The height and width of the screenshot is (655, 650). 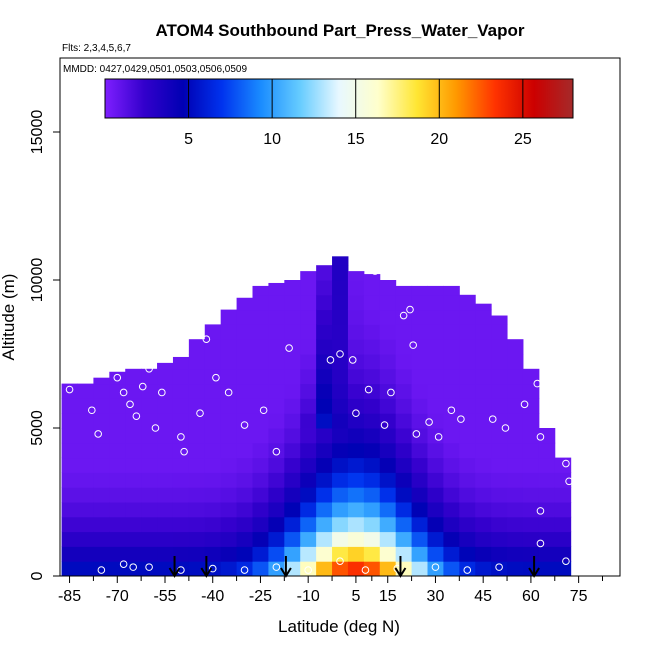 I want to click on flights-note: Flts: 2,3,4,5,6,7, so click(x=96, y=48).